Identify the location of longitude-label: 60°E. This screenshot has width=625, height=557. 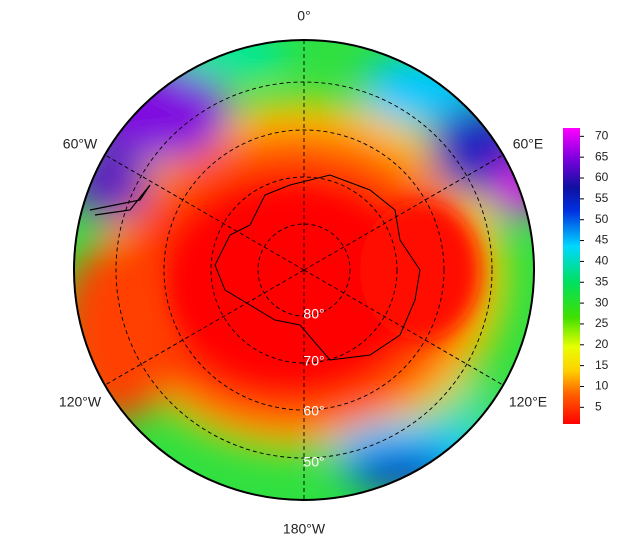
(528, 144).